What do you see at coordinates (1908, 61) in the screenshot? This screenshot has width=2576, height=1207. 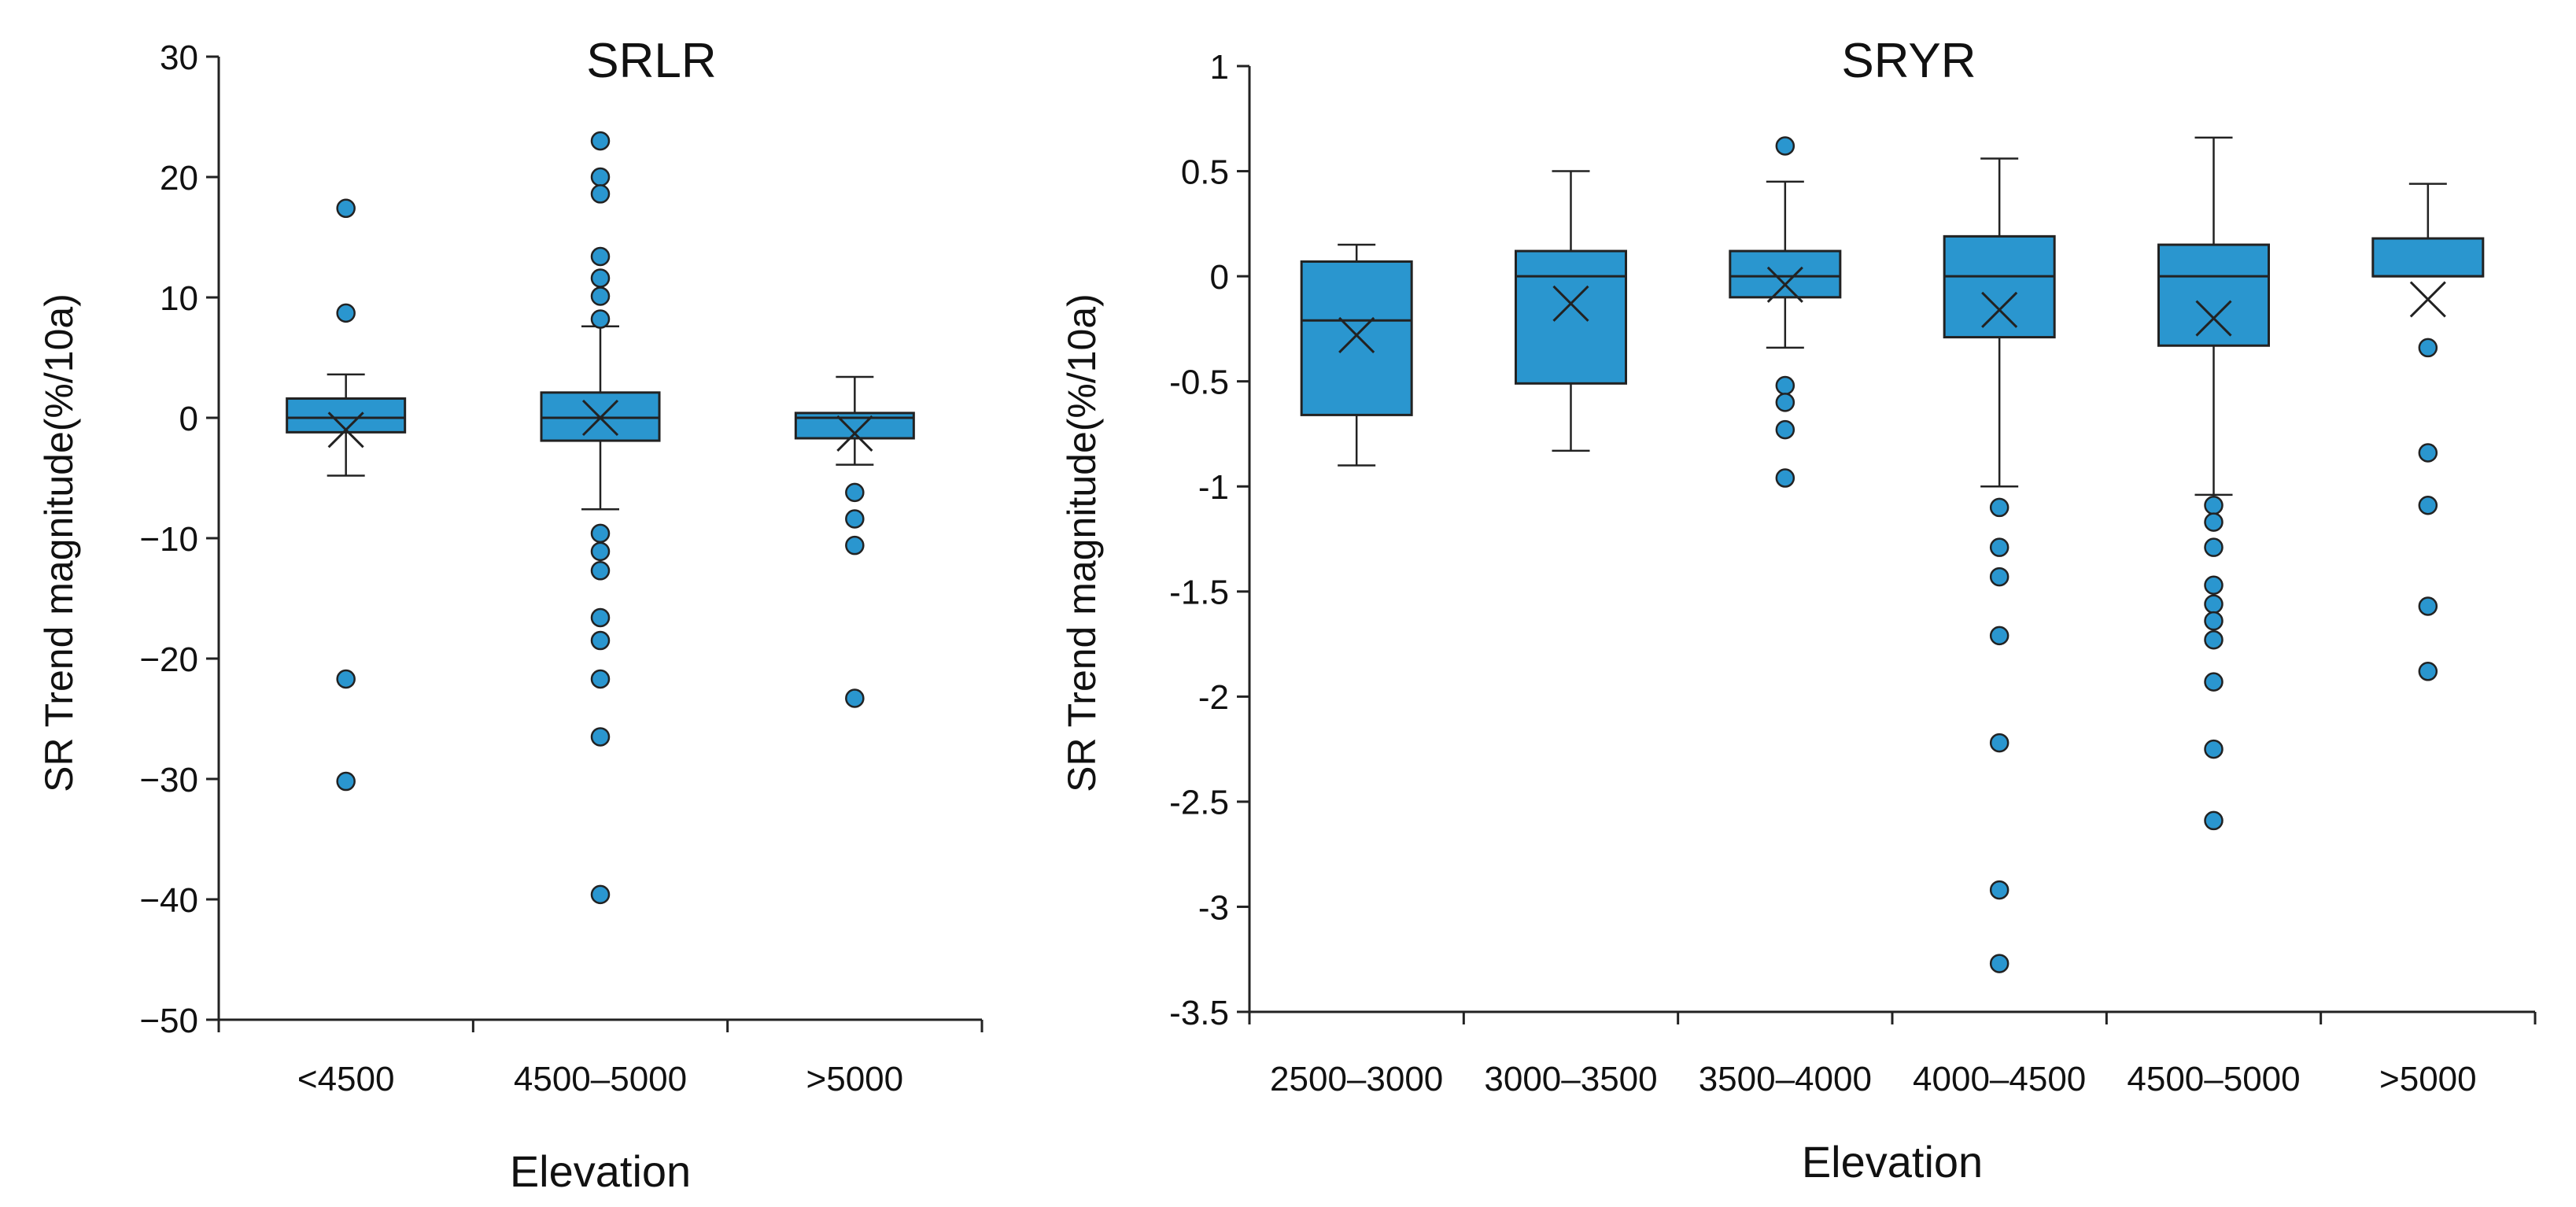 I see `chart-title: SRYR` at bounding box center [1908, 61].